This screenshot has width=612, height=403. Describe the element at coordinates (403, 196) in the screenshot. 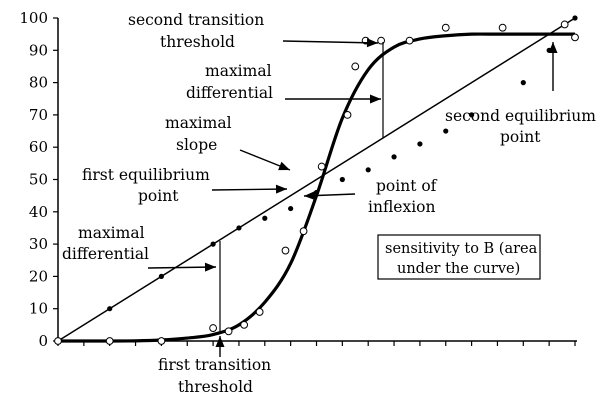

I see `annotation-point-of-inflexion: point of inflexion` at that location.